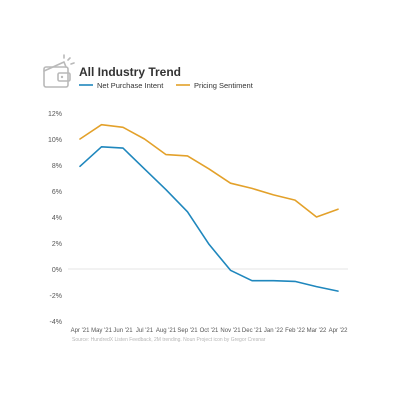 The width and height of the screenshot is (400, 405). Describe the element at coordinates (55, 140) in the screenshot. I see `y-tick-label: 10%` at that location.